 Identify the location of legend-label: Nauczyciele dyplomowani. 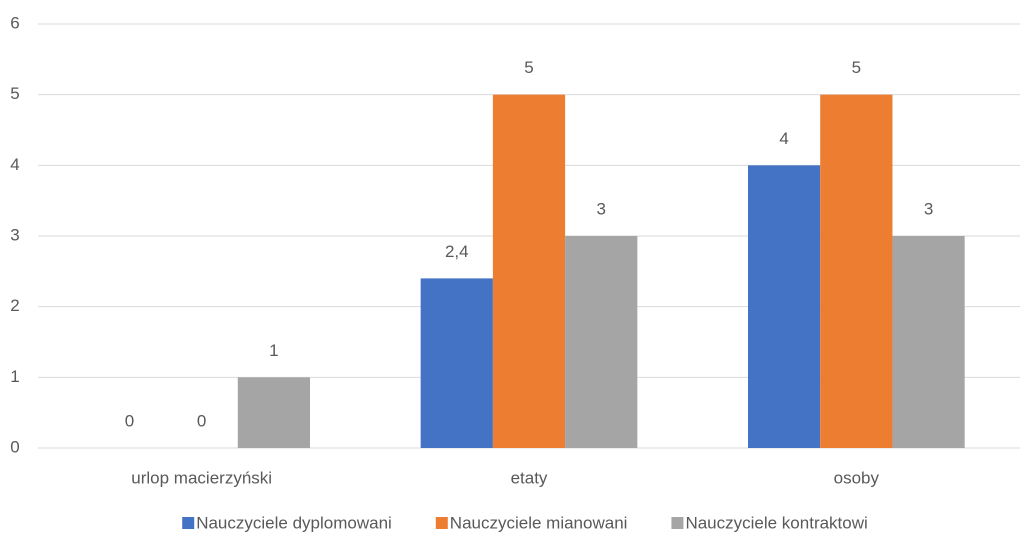
(294, 522).